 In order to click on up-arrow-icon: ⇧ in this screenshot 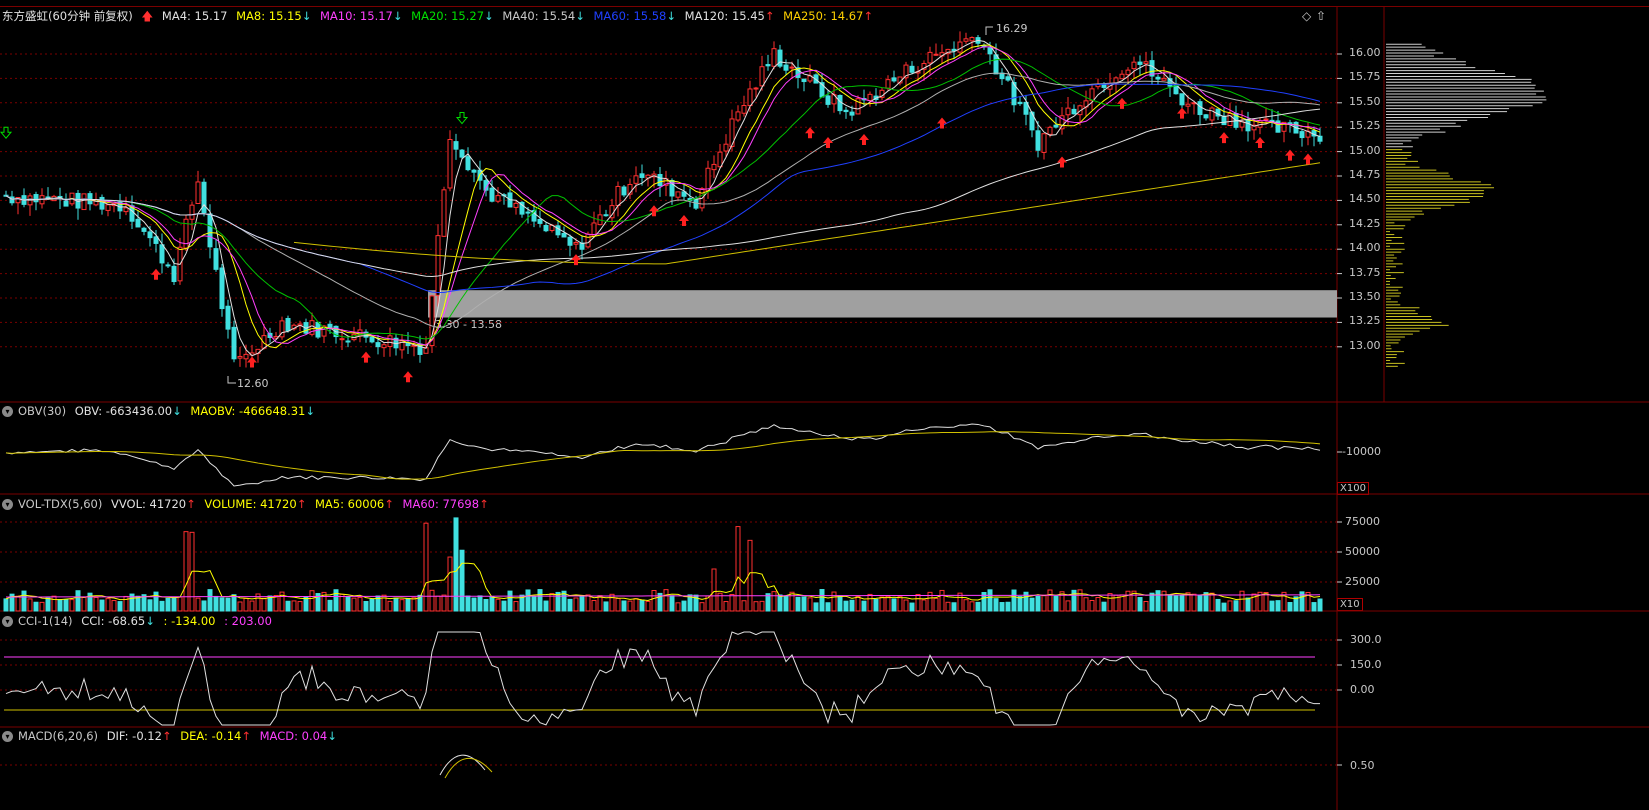, I will do `click(1321, 16)`.